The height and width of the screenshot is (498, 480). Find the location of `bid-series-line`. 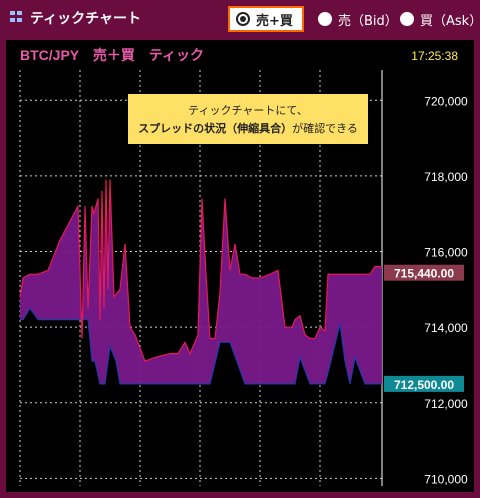

bid-series-line is located at coordinates (201, 346).